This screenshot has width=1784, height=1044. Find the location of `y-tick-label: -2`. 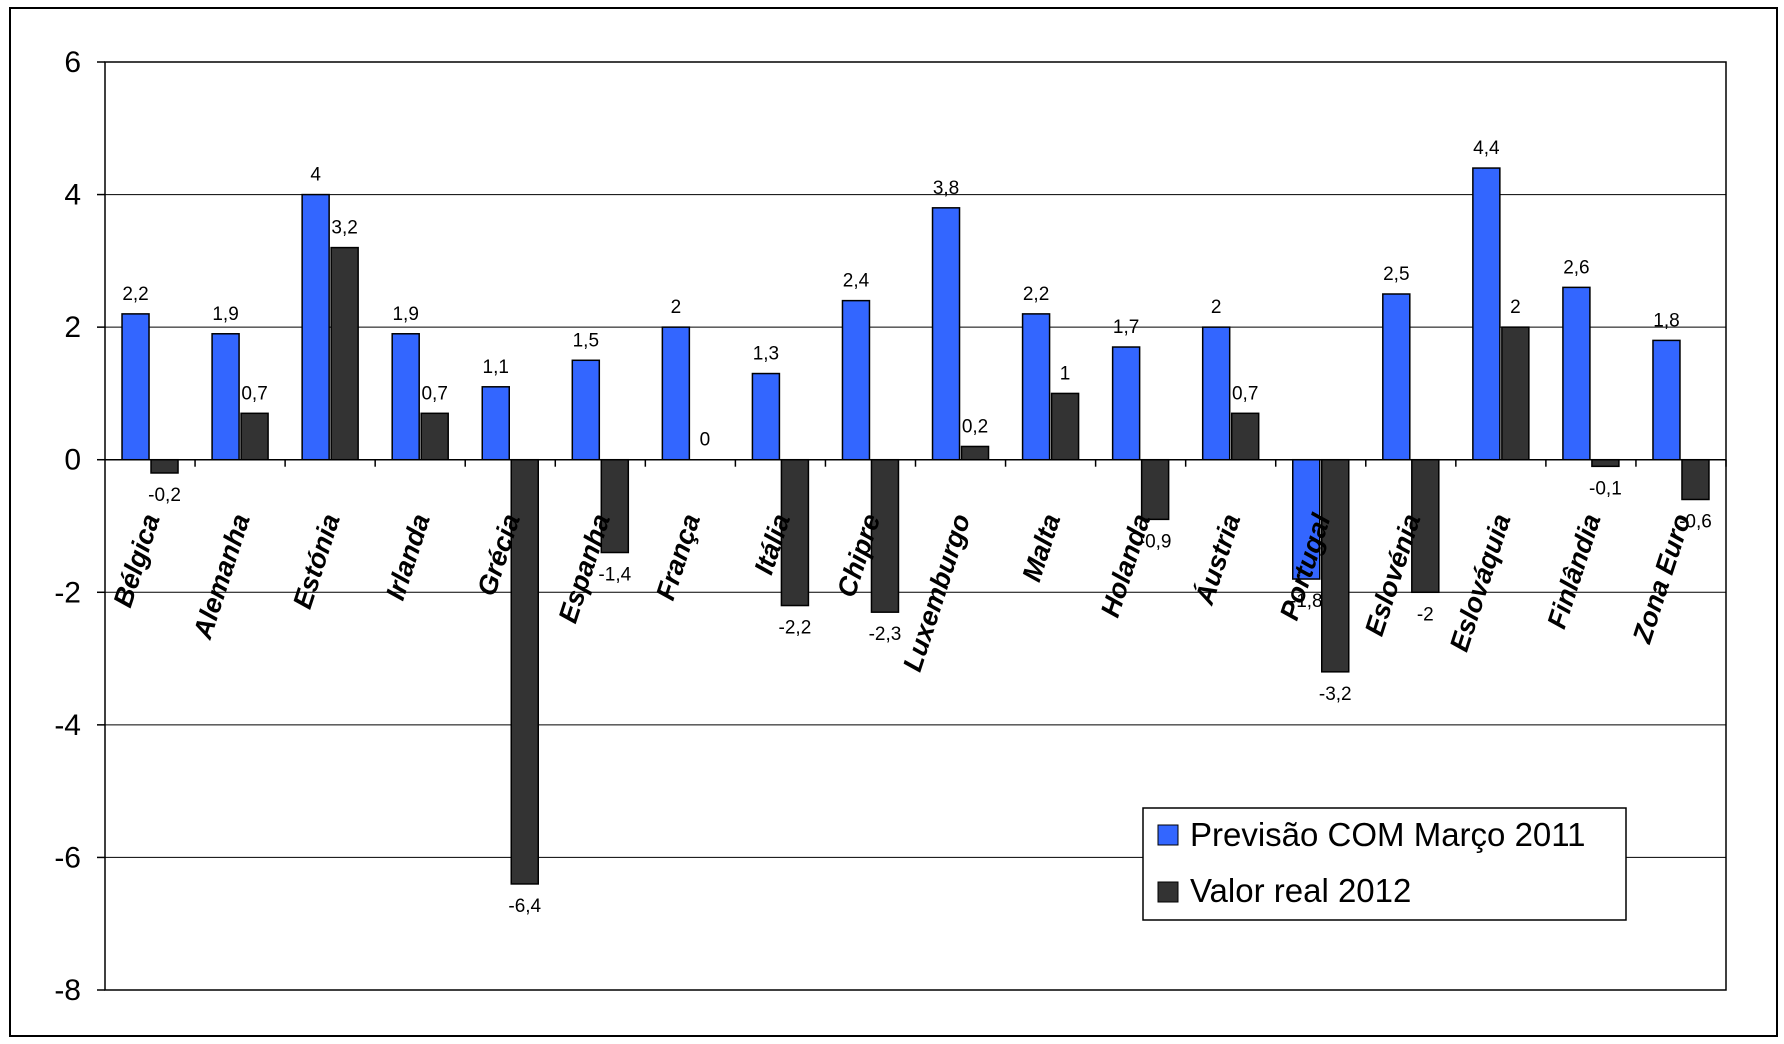

y-tick-label: -2 is located at coordinates (67, 592).